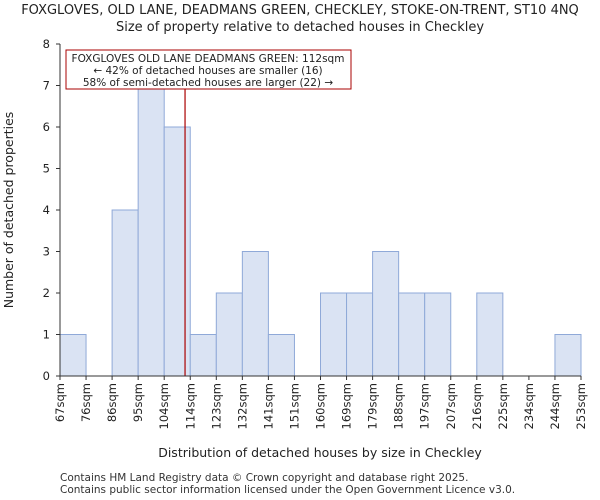  I want to click on x-tick-label: 160sqm, so click(321, 406).